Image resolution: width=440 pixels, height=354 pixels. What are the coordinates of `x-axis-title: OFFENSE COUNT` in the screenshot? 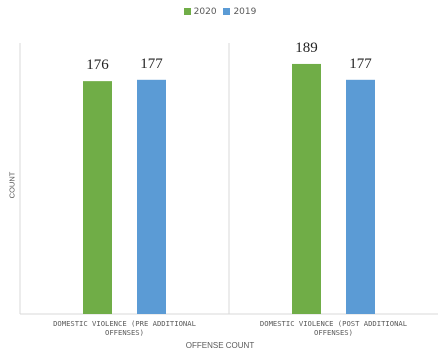 It's located at (220, 345).